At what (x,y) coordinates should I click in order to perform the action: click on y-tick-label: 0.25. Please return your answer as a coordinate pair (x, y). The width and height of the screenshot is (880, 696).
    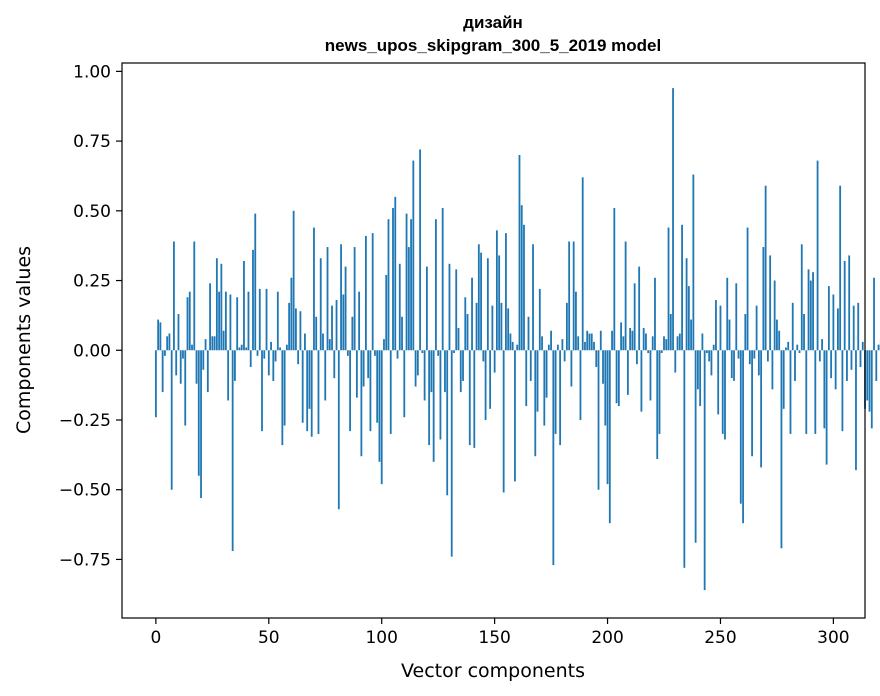
    Looking at the image, I should click on (92, 282).